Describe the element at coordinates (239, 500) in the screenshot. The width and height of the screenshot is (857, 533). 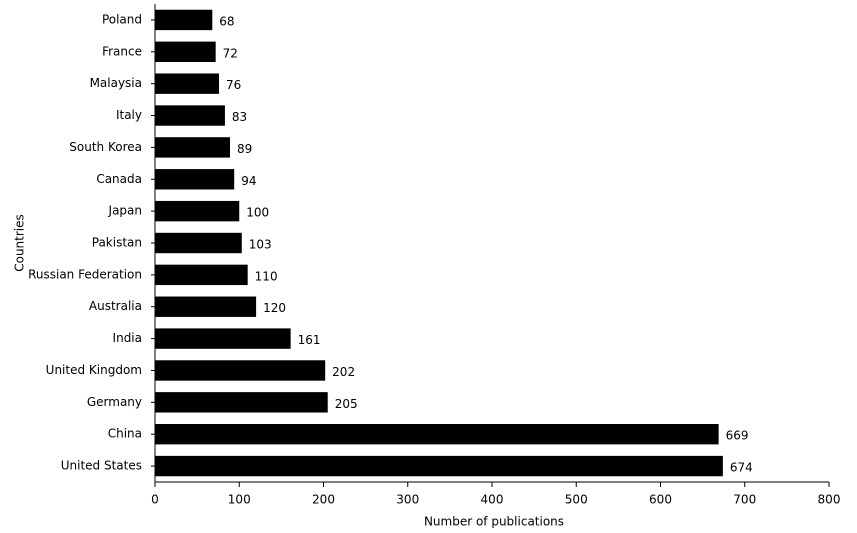
I see `x-tick-label: 100` at that location.